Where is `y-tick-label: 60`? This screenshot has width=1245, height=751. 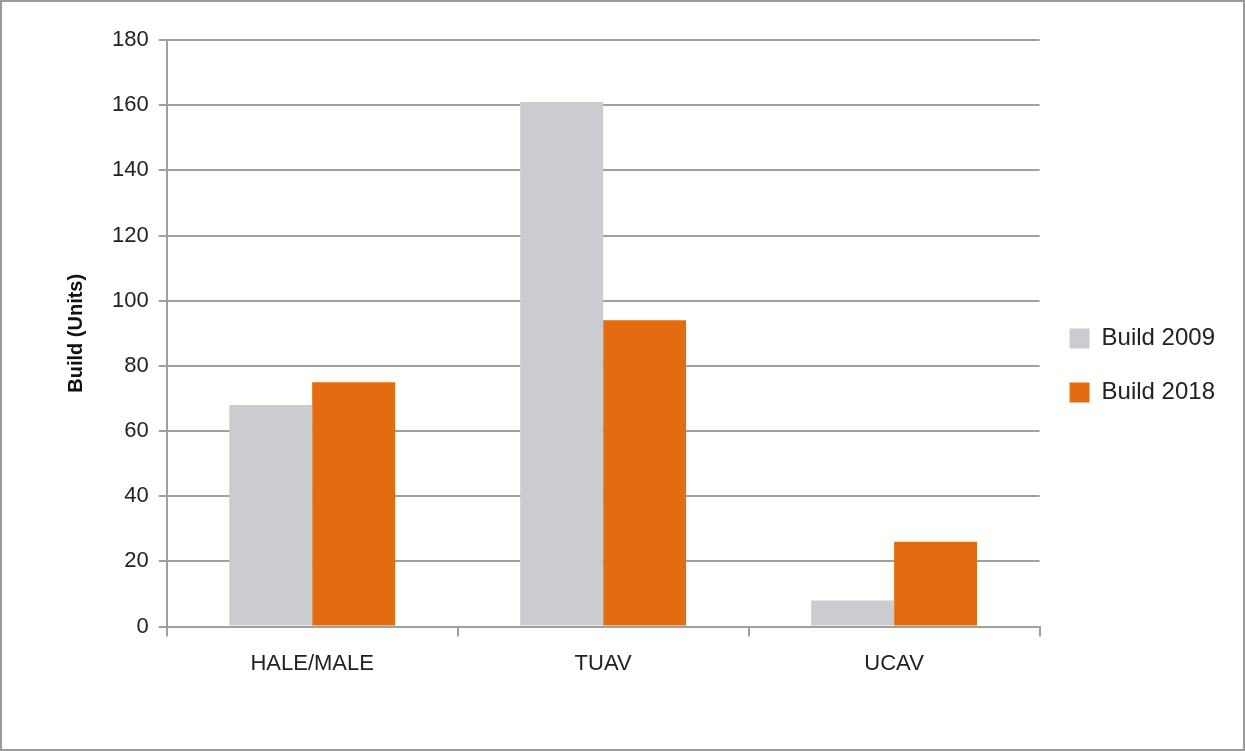
y-tick-label: 60 is located at coordinates (136, 430).